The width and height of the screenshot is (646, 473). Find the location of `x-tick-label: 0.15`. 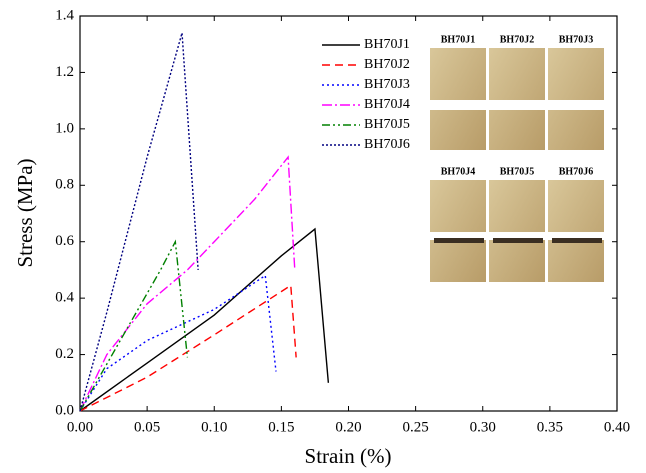

x-tick-label: 0.15 is located at coordinates (281, 427).